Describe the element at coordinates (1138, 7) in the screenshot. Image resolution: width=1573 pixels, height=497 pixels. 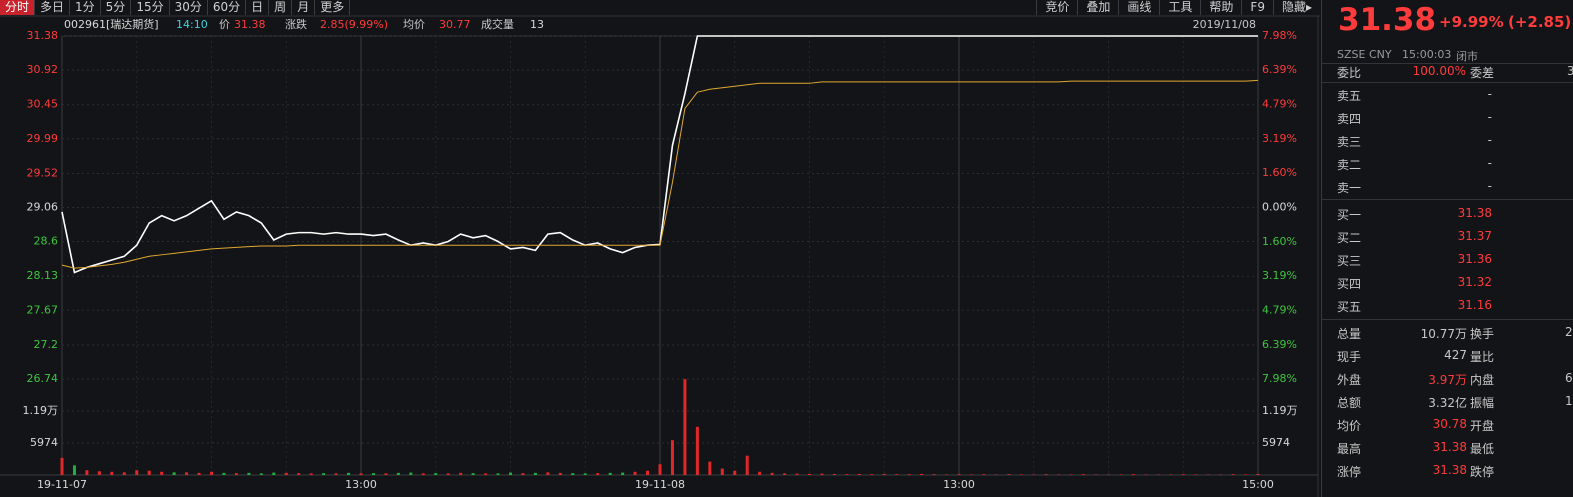
I see `tool-button: 画线` at that location.